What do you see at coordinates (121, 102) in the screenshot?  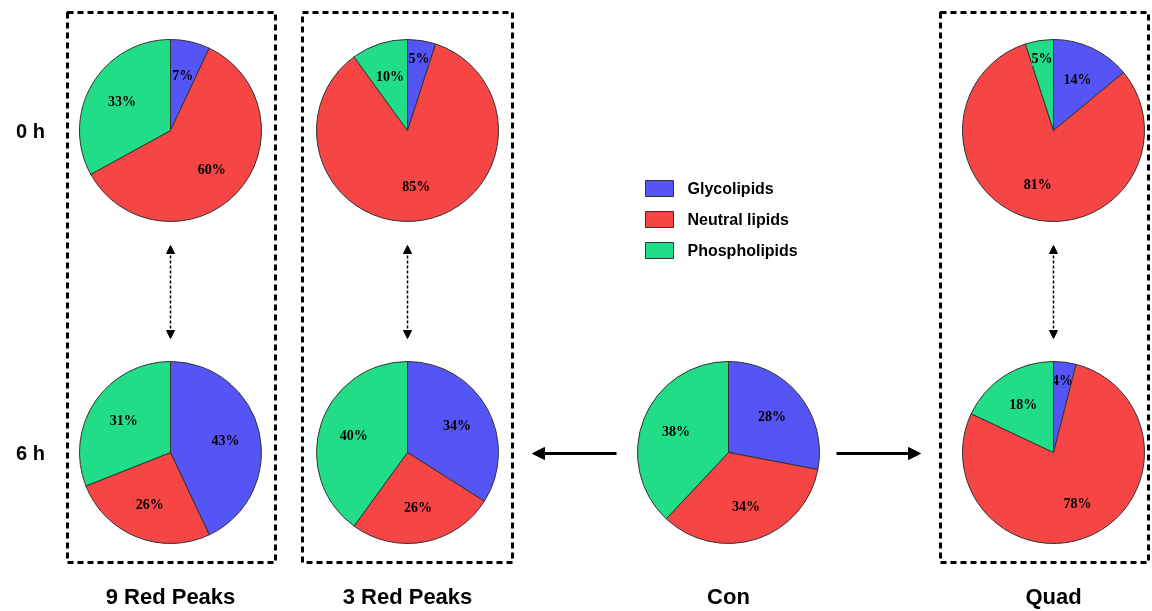 I see `data-label: 33%` at bounding box center [121, 102].